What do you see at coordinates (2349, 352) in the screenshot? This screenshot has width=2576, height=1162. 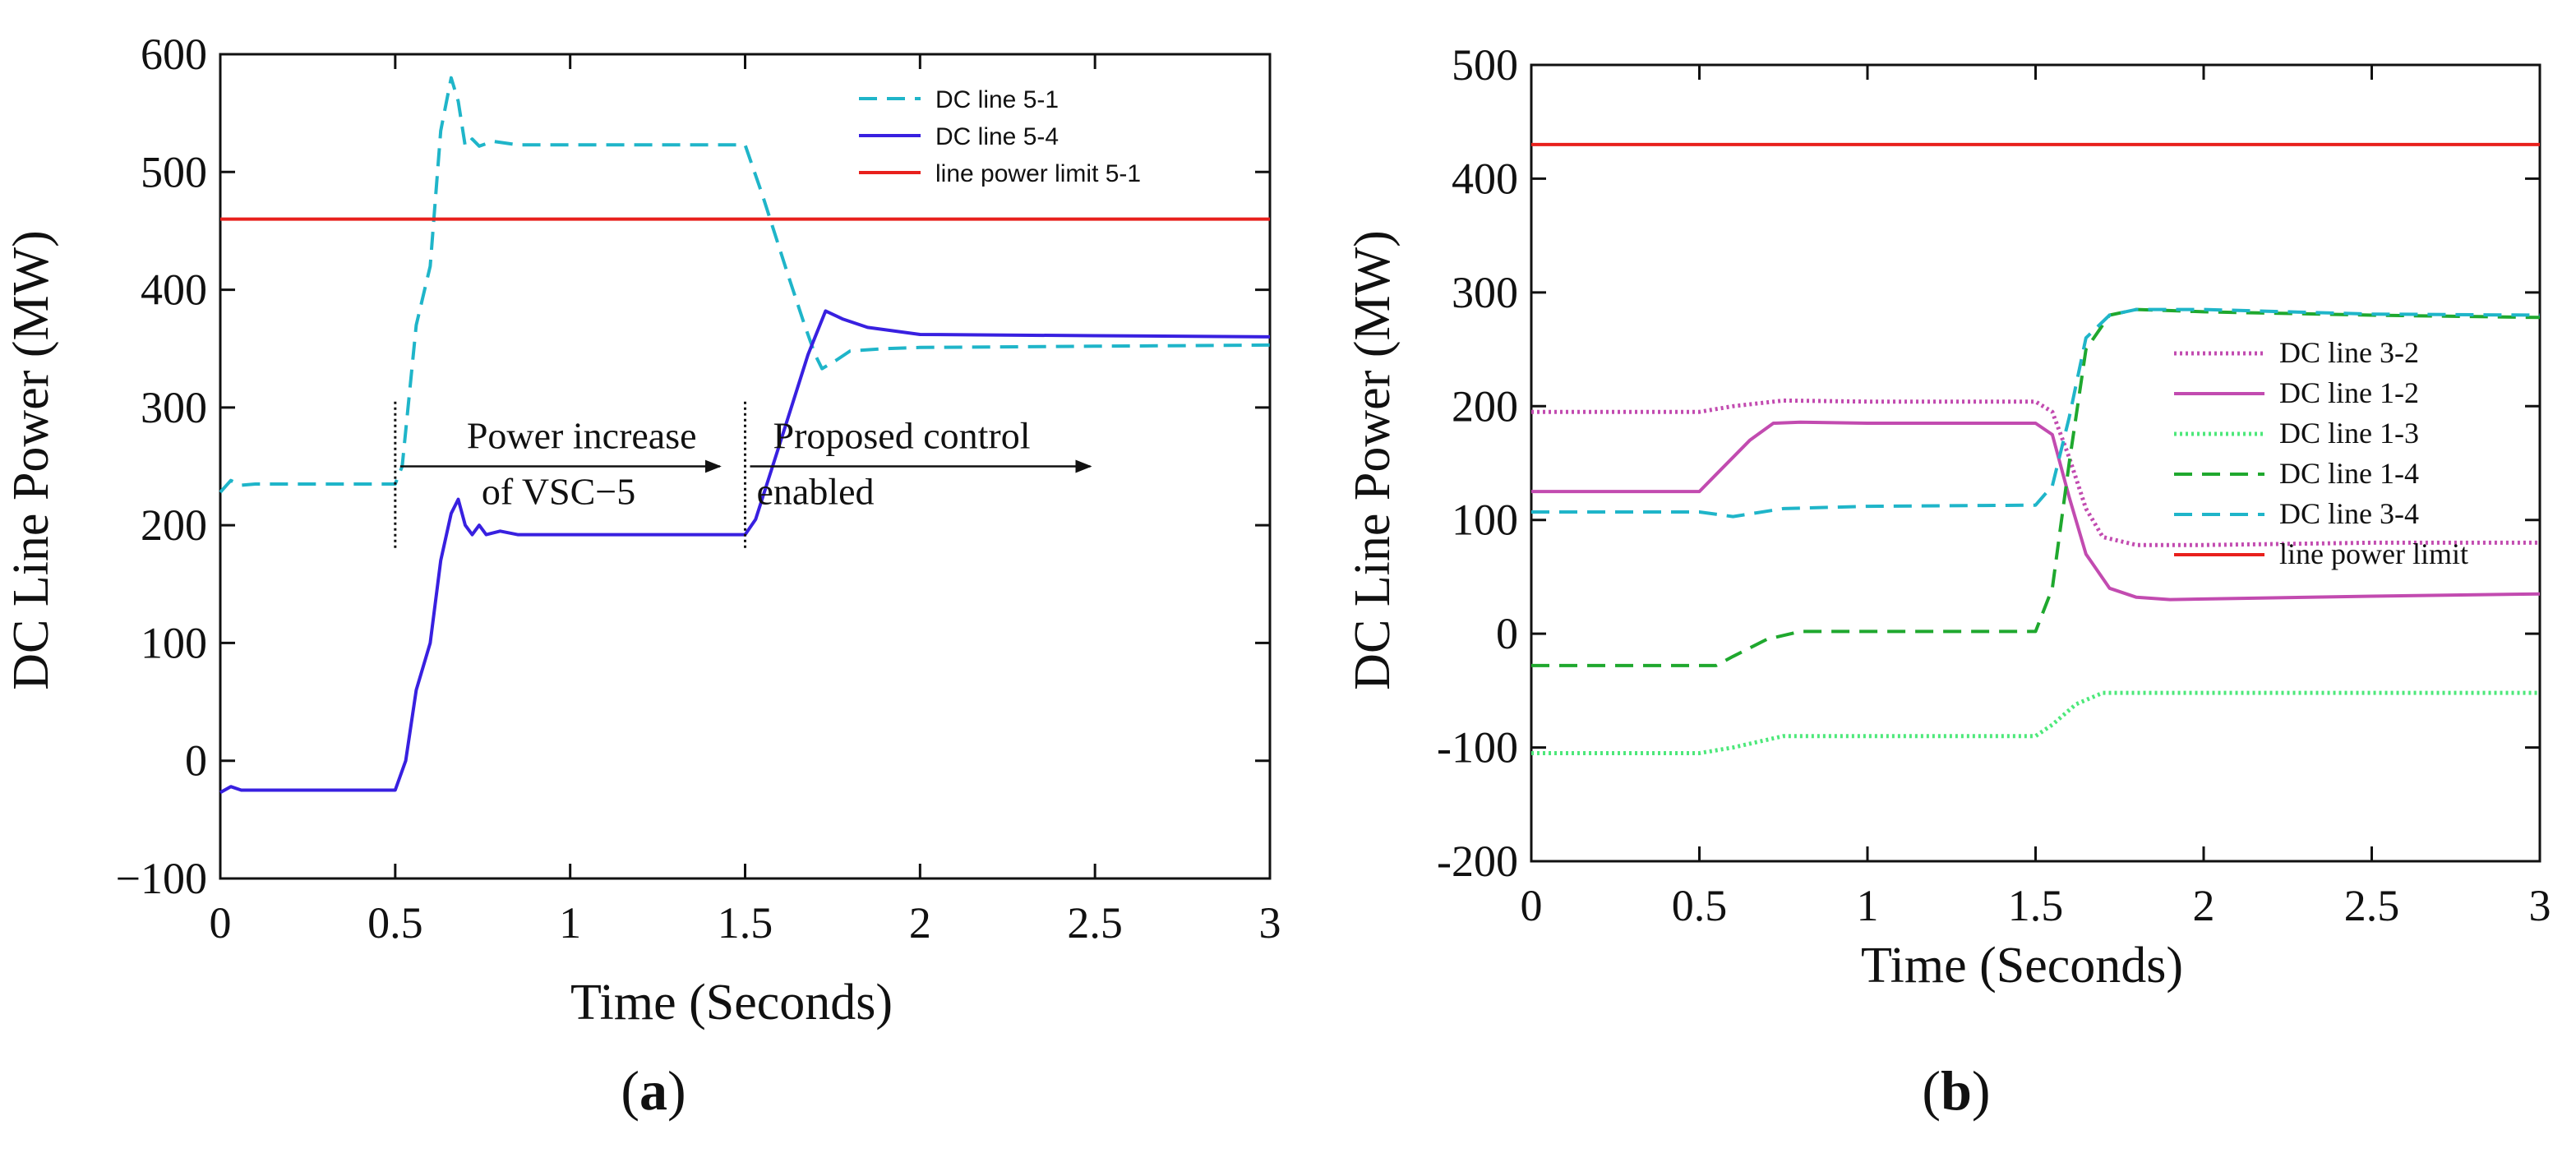 I see `legend-label: DC line 3-2` at bounding box center [2349, 352].